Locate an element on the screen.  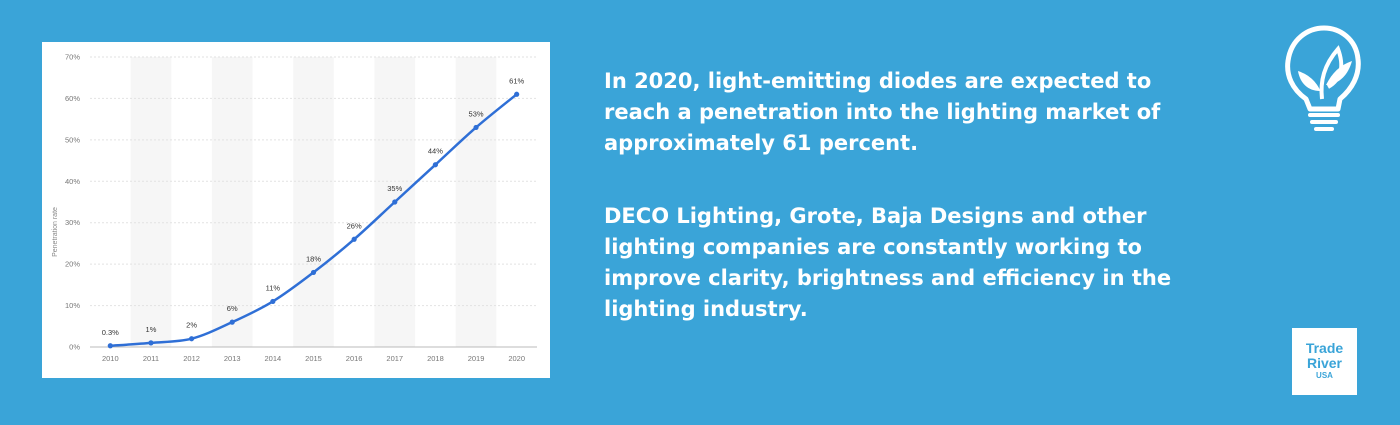
x-tick-label: 2013 is located at coordinates (232, 358).